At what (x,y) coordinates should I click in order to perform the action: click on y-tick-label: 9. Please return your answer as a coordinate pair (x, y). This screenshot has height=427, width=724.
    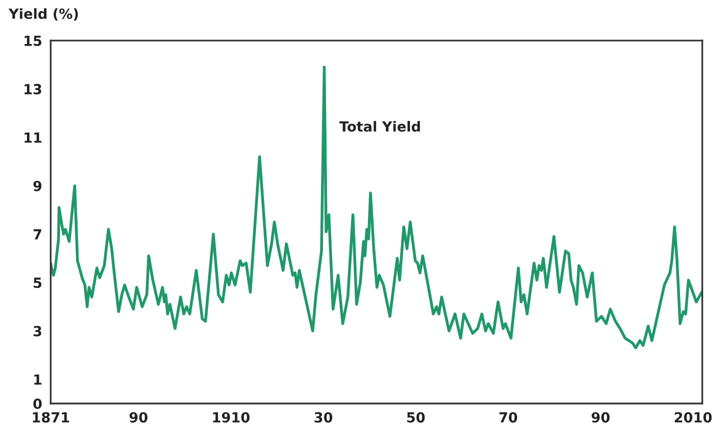
    Looking at the image, I should click on (37, 186).